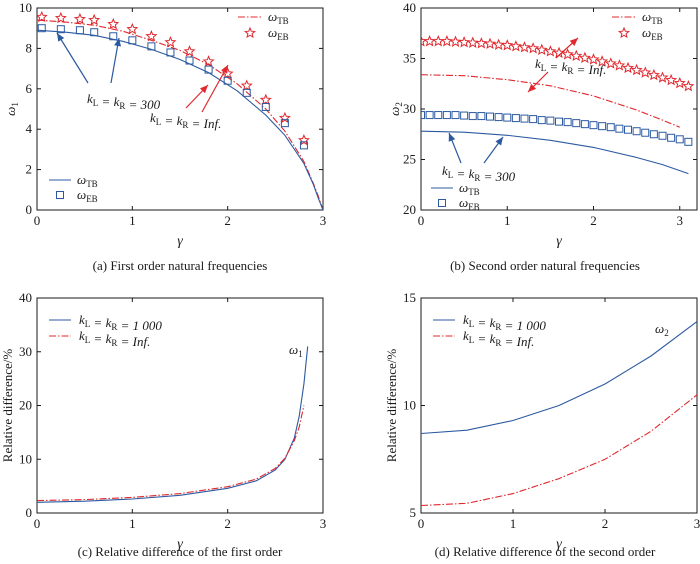 This screenshot has height=564, width=700. What do you see at coordinates (60, 195) in the screenshot?
I see `legend-square` at bounding box center [60, 195].